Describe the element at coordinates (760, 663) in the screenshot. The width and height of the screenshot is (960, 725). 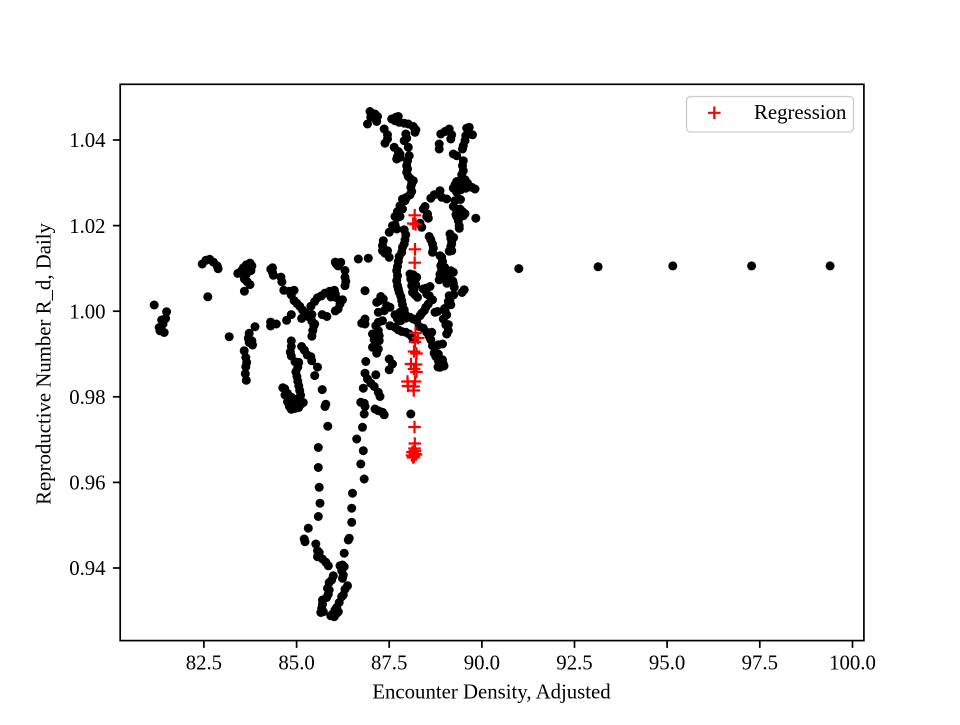
I see `svg-text: 97.5` at that location.